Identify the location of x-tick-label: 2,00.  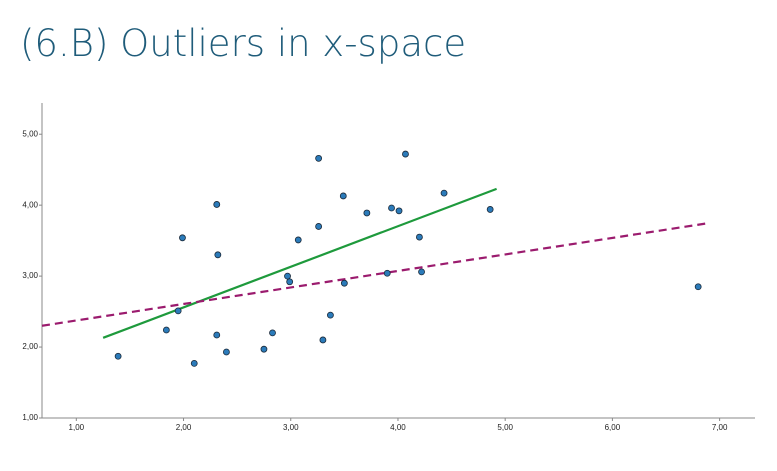
(184, 427).